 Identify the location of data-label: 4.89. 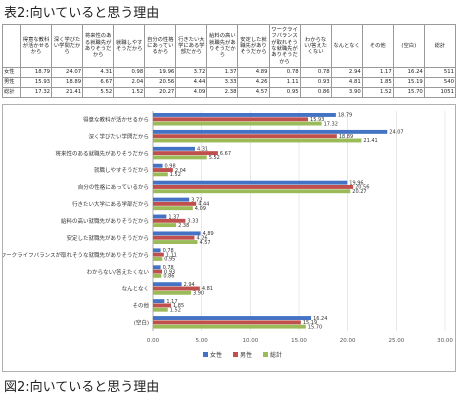
(208, 234).